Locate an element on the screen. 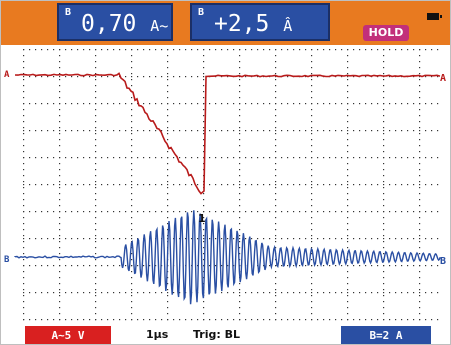 This screenshot has height=345, width=451. channel-a-readout: B 0,70 A~ is located at coordinates (115, 22).